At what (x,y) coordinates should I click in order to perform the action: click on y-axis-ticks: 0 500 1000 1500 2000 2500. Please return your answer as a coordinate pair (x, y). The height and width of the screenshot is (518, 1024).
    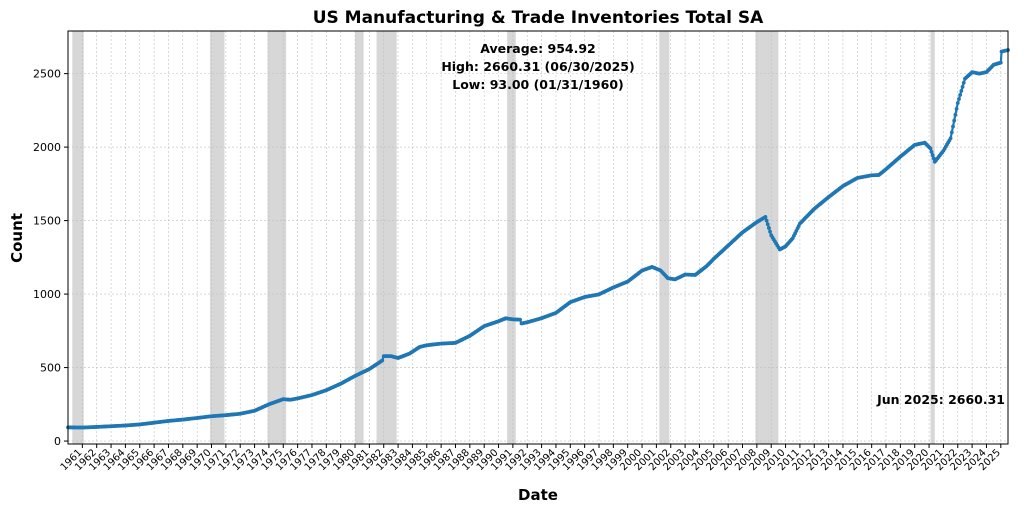
    Looking at the image, I should click on (50, 258).